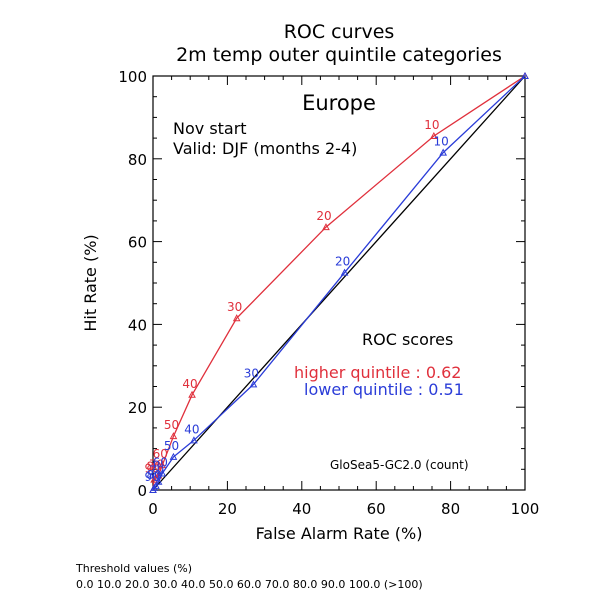 The image size is (600, 600). I want to click on chart-title: ROC curves, so click(339, 32).